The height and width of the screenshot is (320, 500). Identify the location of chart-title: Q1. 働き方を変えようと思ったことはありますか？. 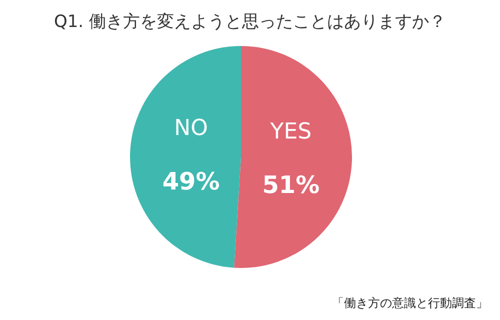
(249, 22).